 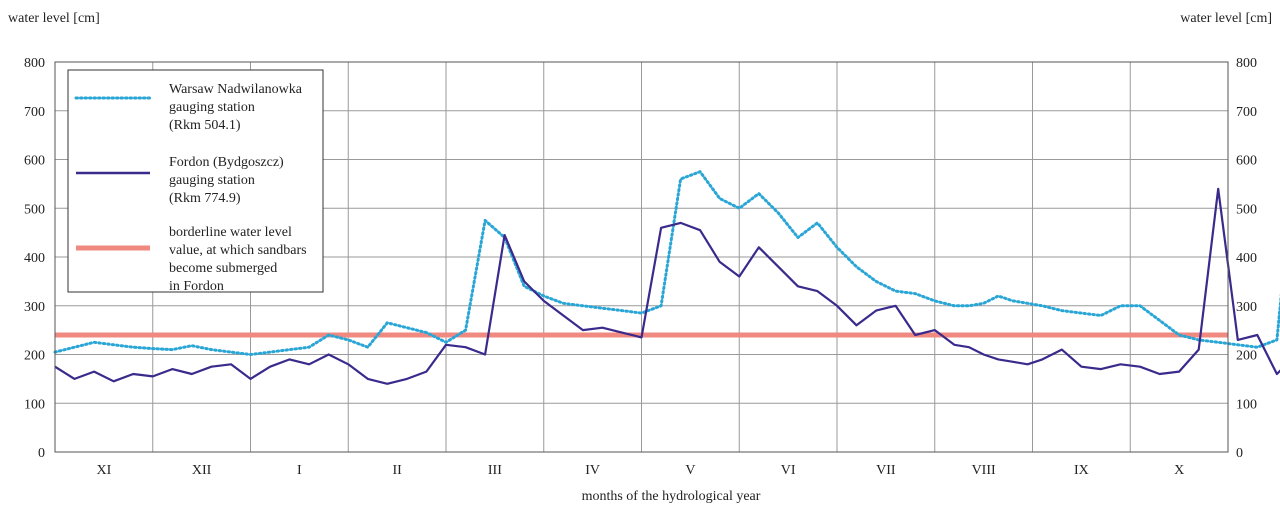 What do you see at coordinates (690, 470) in the screenshot?
I see `x-tick-V: V` at bounding box center [690, 470].